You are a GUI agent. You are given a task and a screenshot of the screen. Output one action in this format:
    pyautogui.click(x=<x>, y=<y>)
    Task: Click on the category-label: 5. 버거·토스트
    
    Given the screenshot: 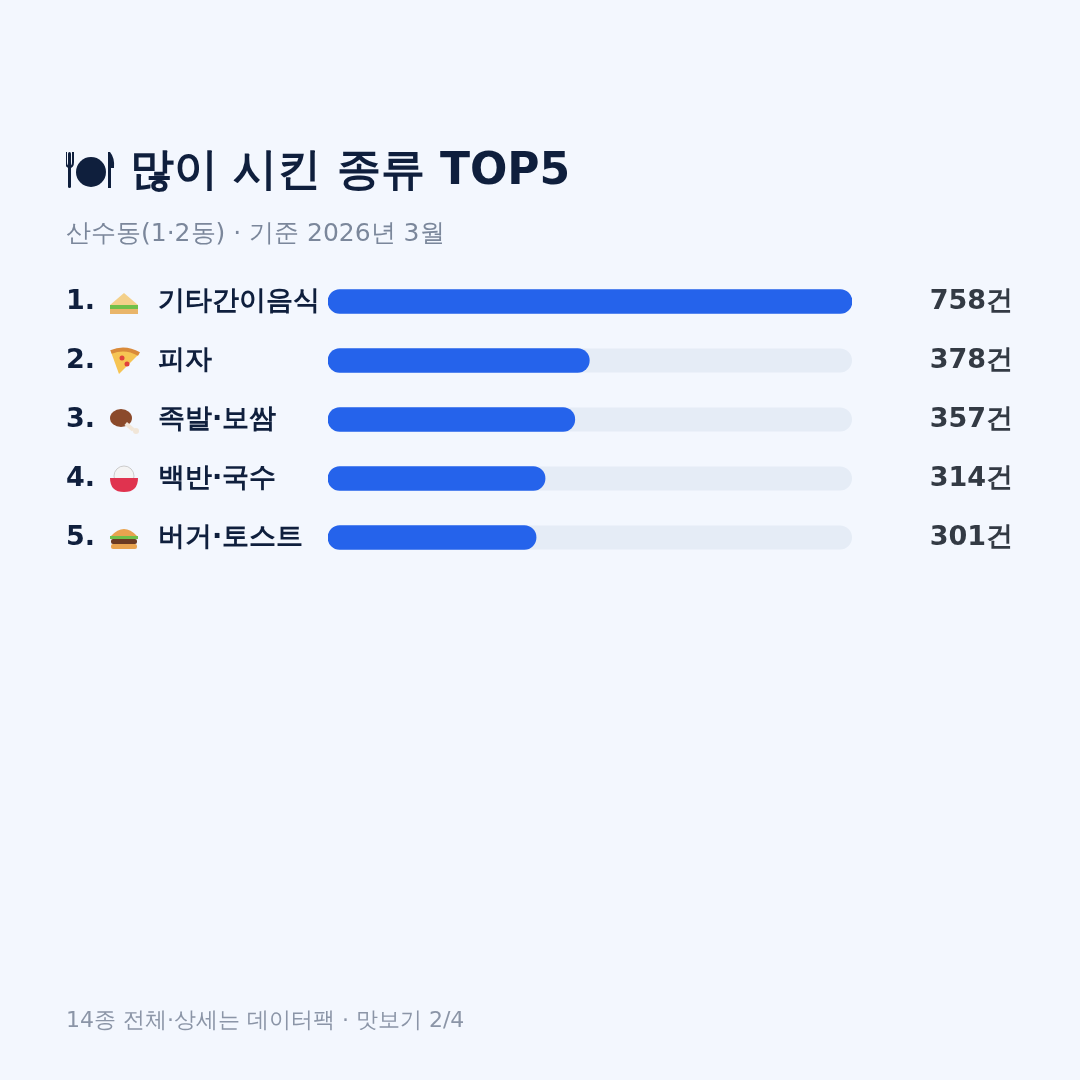 What is the action you would take?
    pyautogui.click(x=185, y=535)
    